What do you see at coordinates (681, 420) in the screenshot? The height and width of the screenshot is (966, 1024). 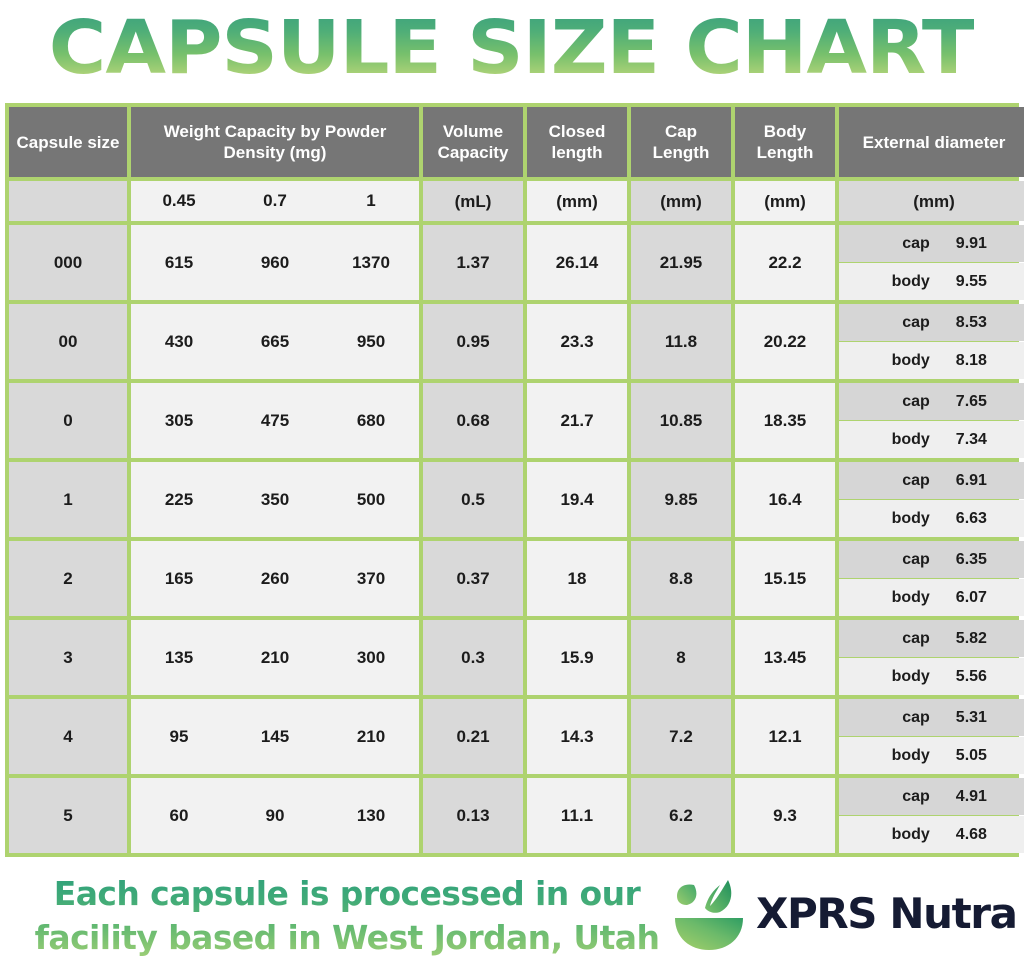 I see `cell-cap-length: 10.85` at bounding box center [681, 420].